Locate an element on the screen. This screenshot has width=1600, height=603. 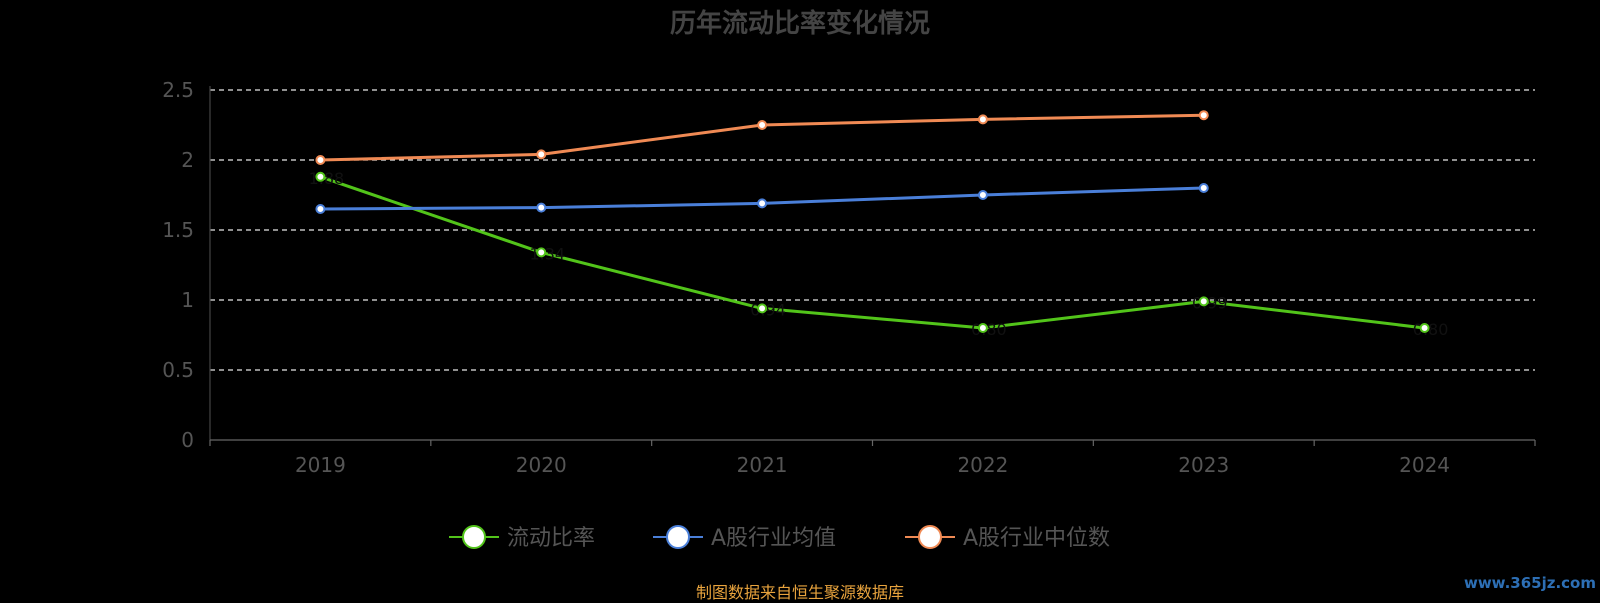
legend-label: 流动比率 is located at coordinates (551, 538).